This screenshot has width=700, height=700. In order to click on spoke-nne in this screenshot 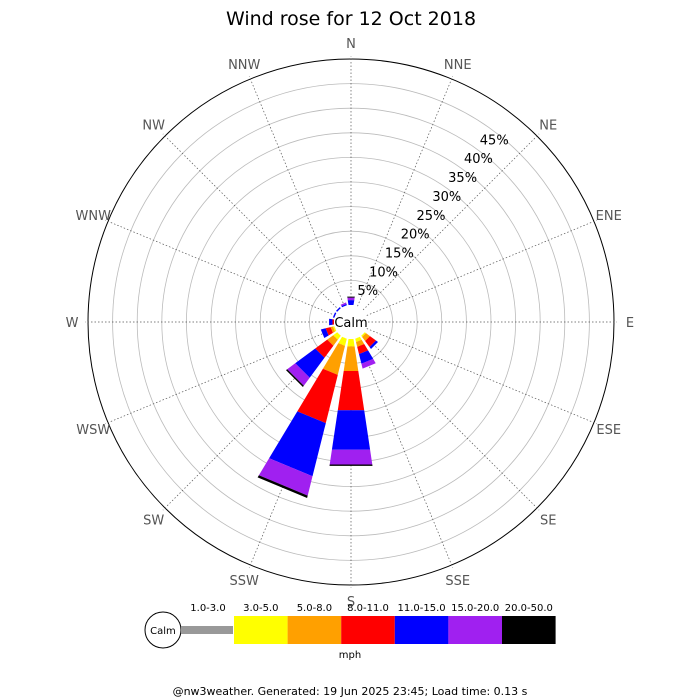, I will do `click(405, 191)`.